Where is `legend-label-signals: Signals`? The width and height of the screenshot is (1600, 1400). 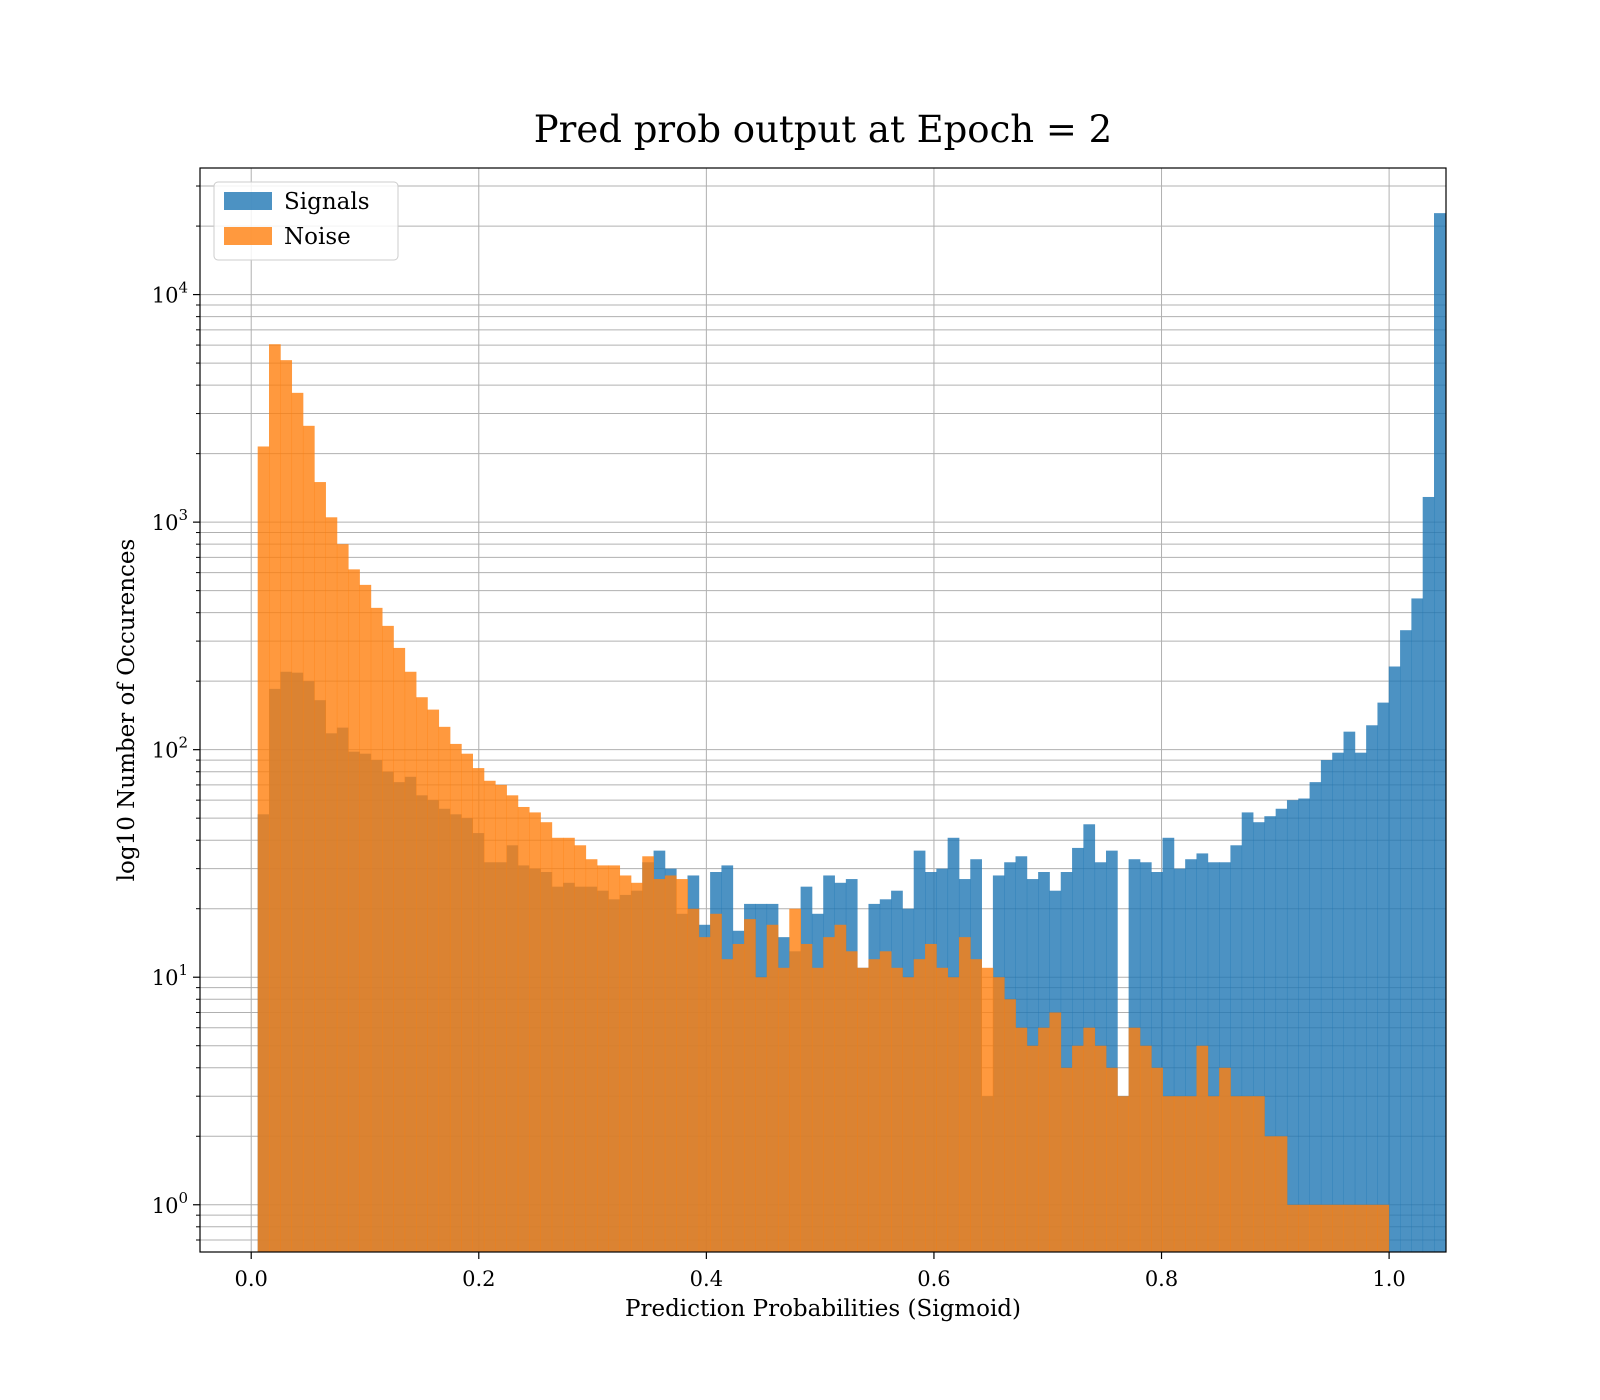 legend-label-signals: Signals is located at coordinates (327, 202).